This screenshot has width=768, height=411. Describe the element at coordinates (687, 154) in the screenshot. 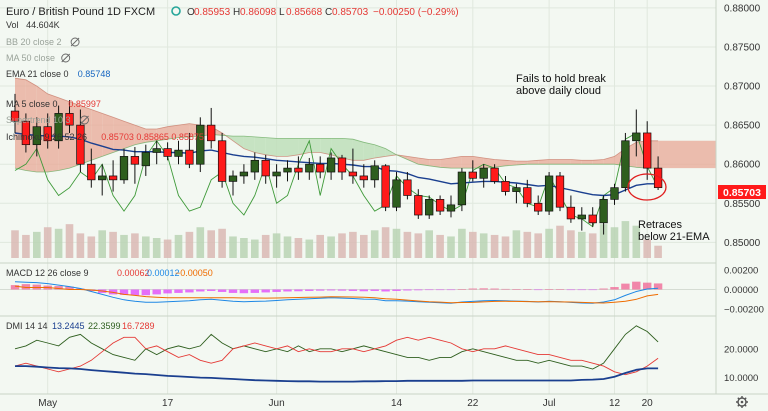

I see `cloud-segment-future` at that location.